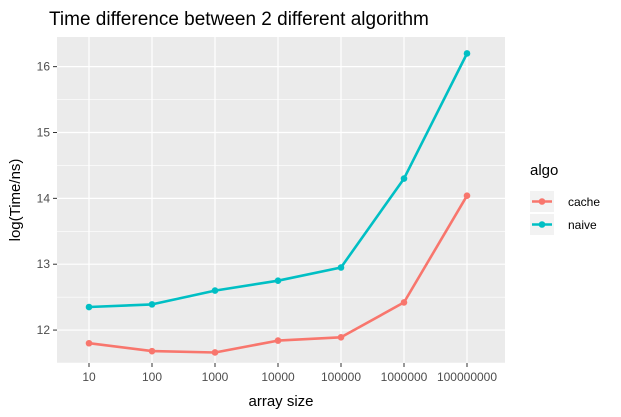 The image size is (621, 417). I want to click on legend-title: algo, so click(544, 170).